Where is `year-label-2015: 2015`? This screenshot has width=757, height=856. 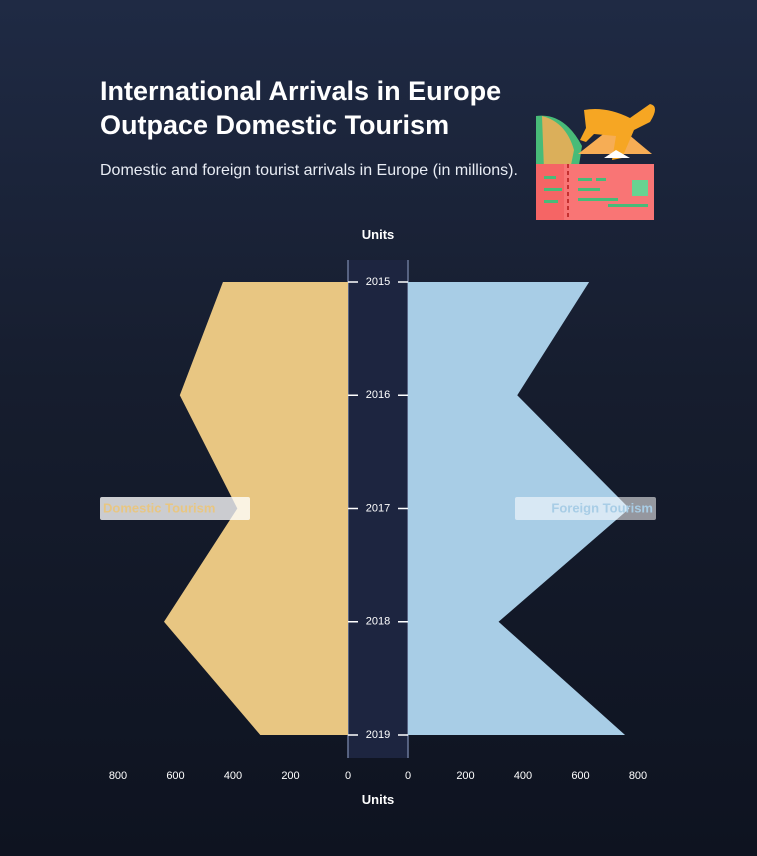 year-label-2015: 2015 is located at coordinates (378, 282).